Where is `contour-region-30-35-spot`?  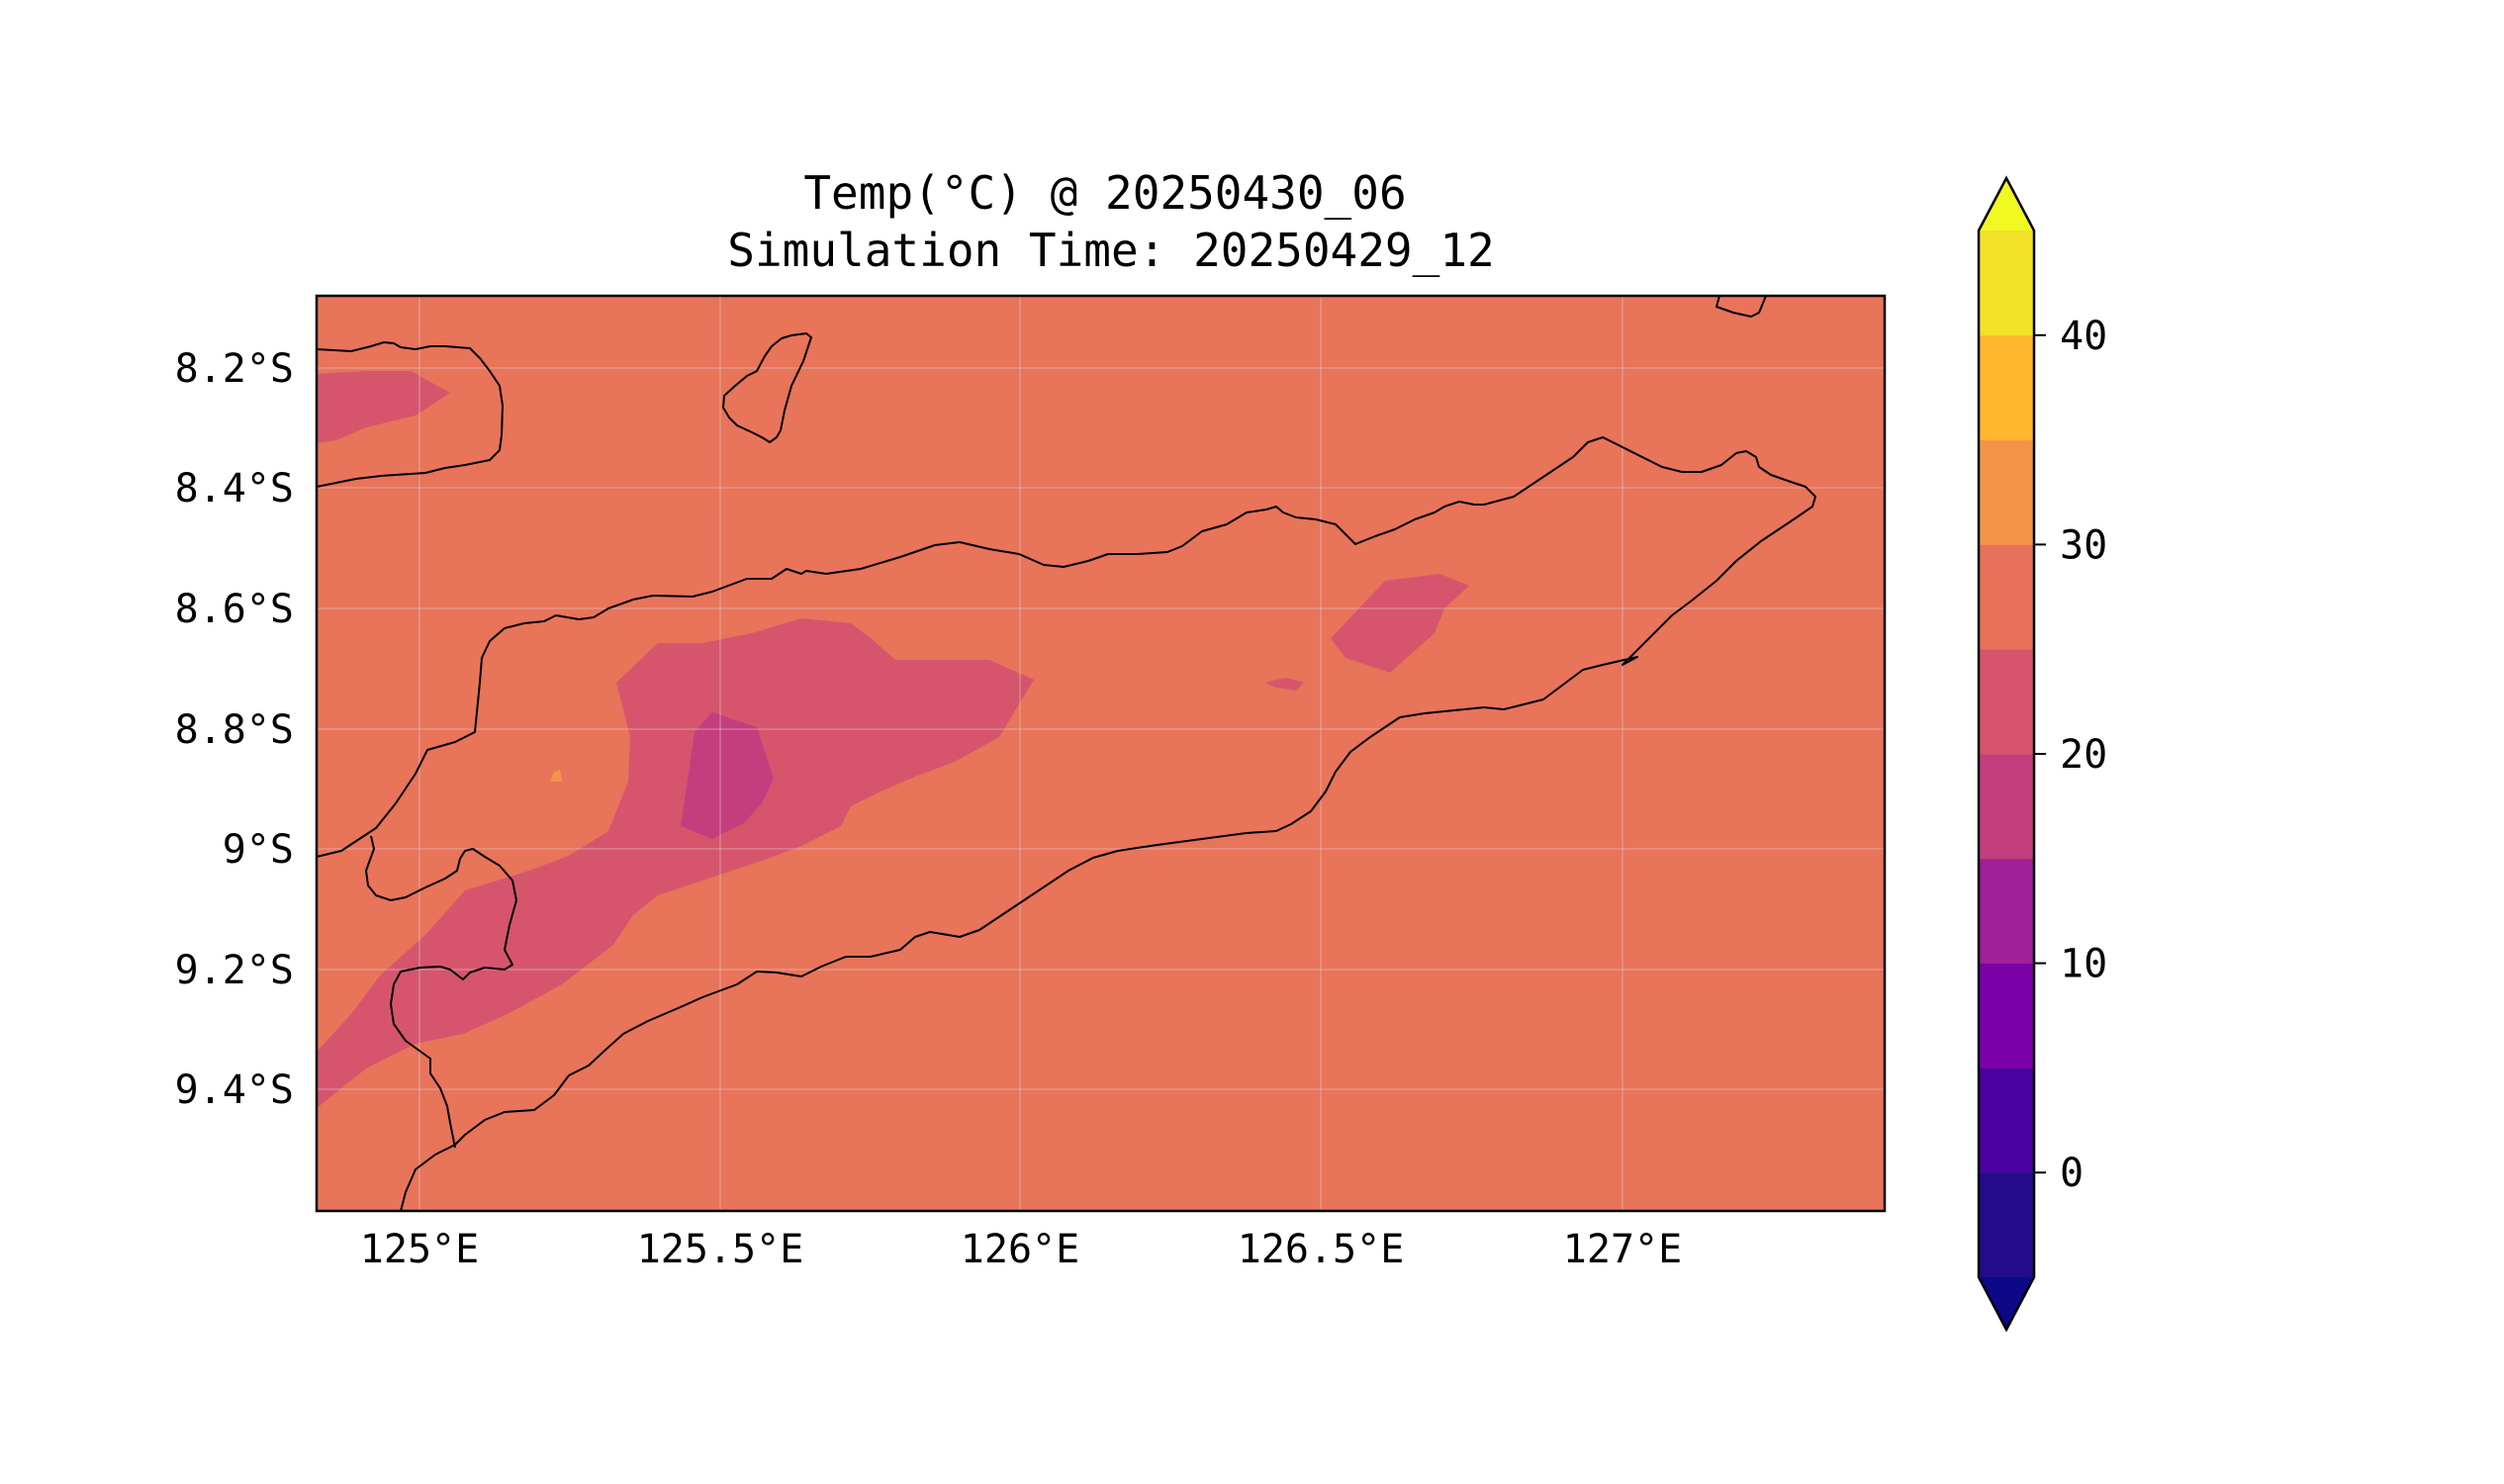
contour-region-30-35-spot is located at coordinates (556, 776).